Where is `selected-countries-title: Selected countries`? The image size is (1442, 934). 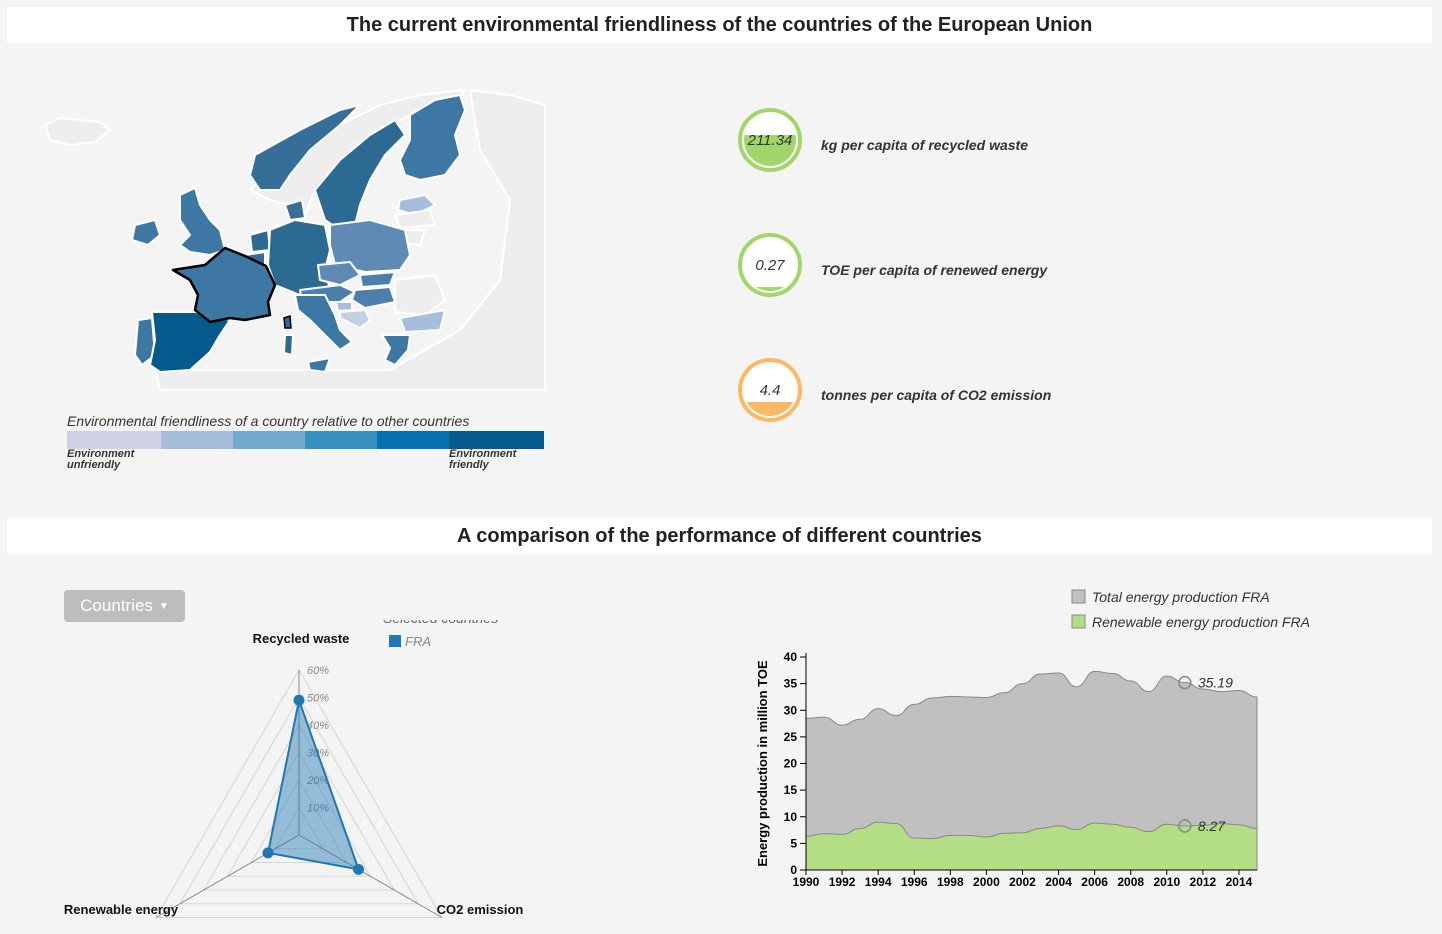 selected-countries-title: Selected countries is located at coordinates (440, 623).